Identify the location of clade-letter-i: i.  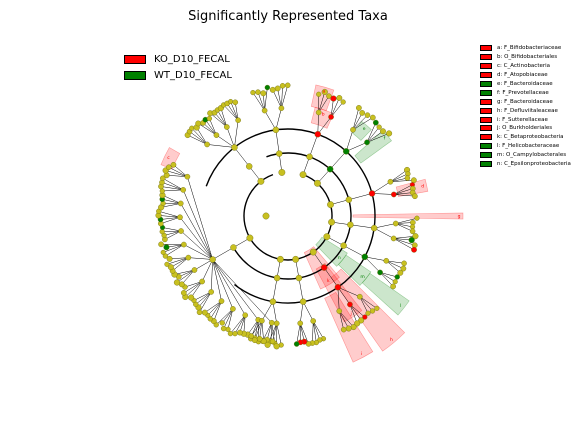
(361, 354).